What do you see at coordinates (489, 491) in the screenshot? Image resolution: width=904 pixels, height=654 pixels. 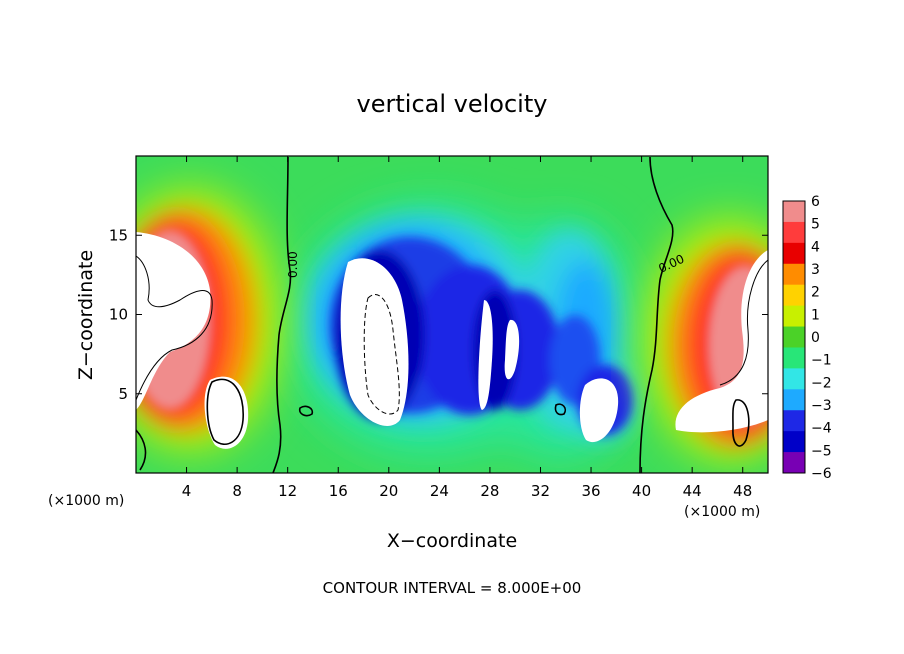 I see `x-tick-label: 28` at bounding box center [489, 491].